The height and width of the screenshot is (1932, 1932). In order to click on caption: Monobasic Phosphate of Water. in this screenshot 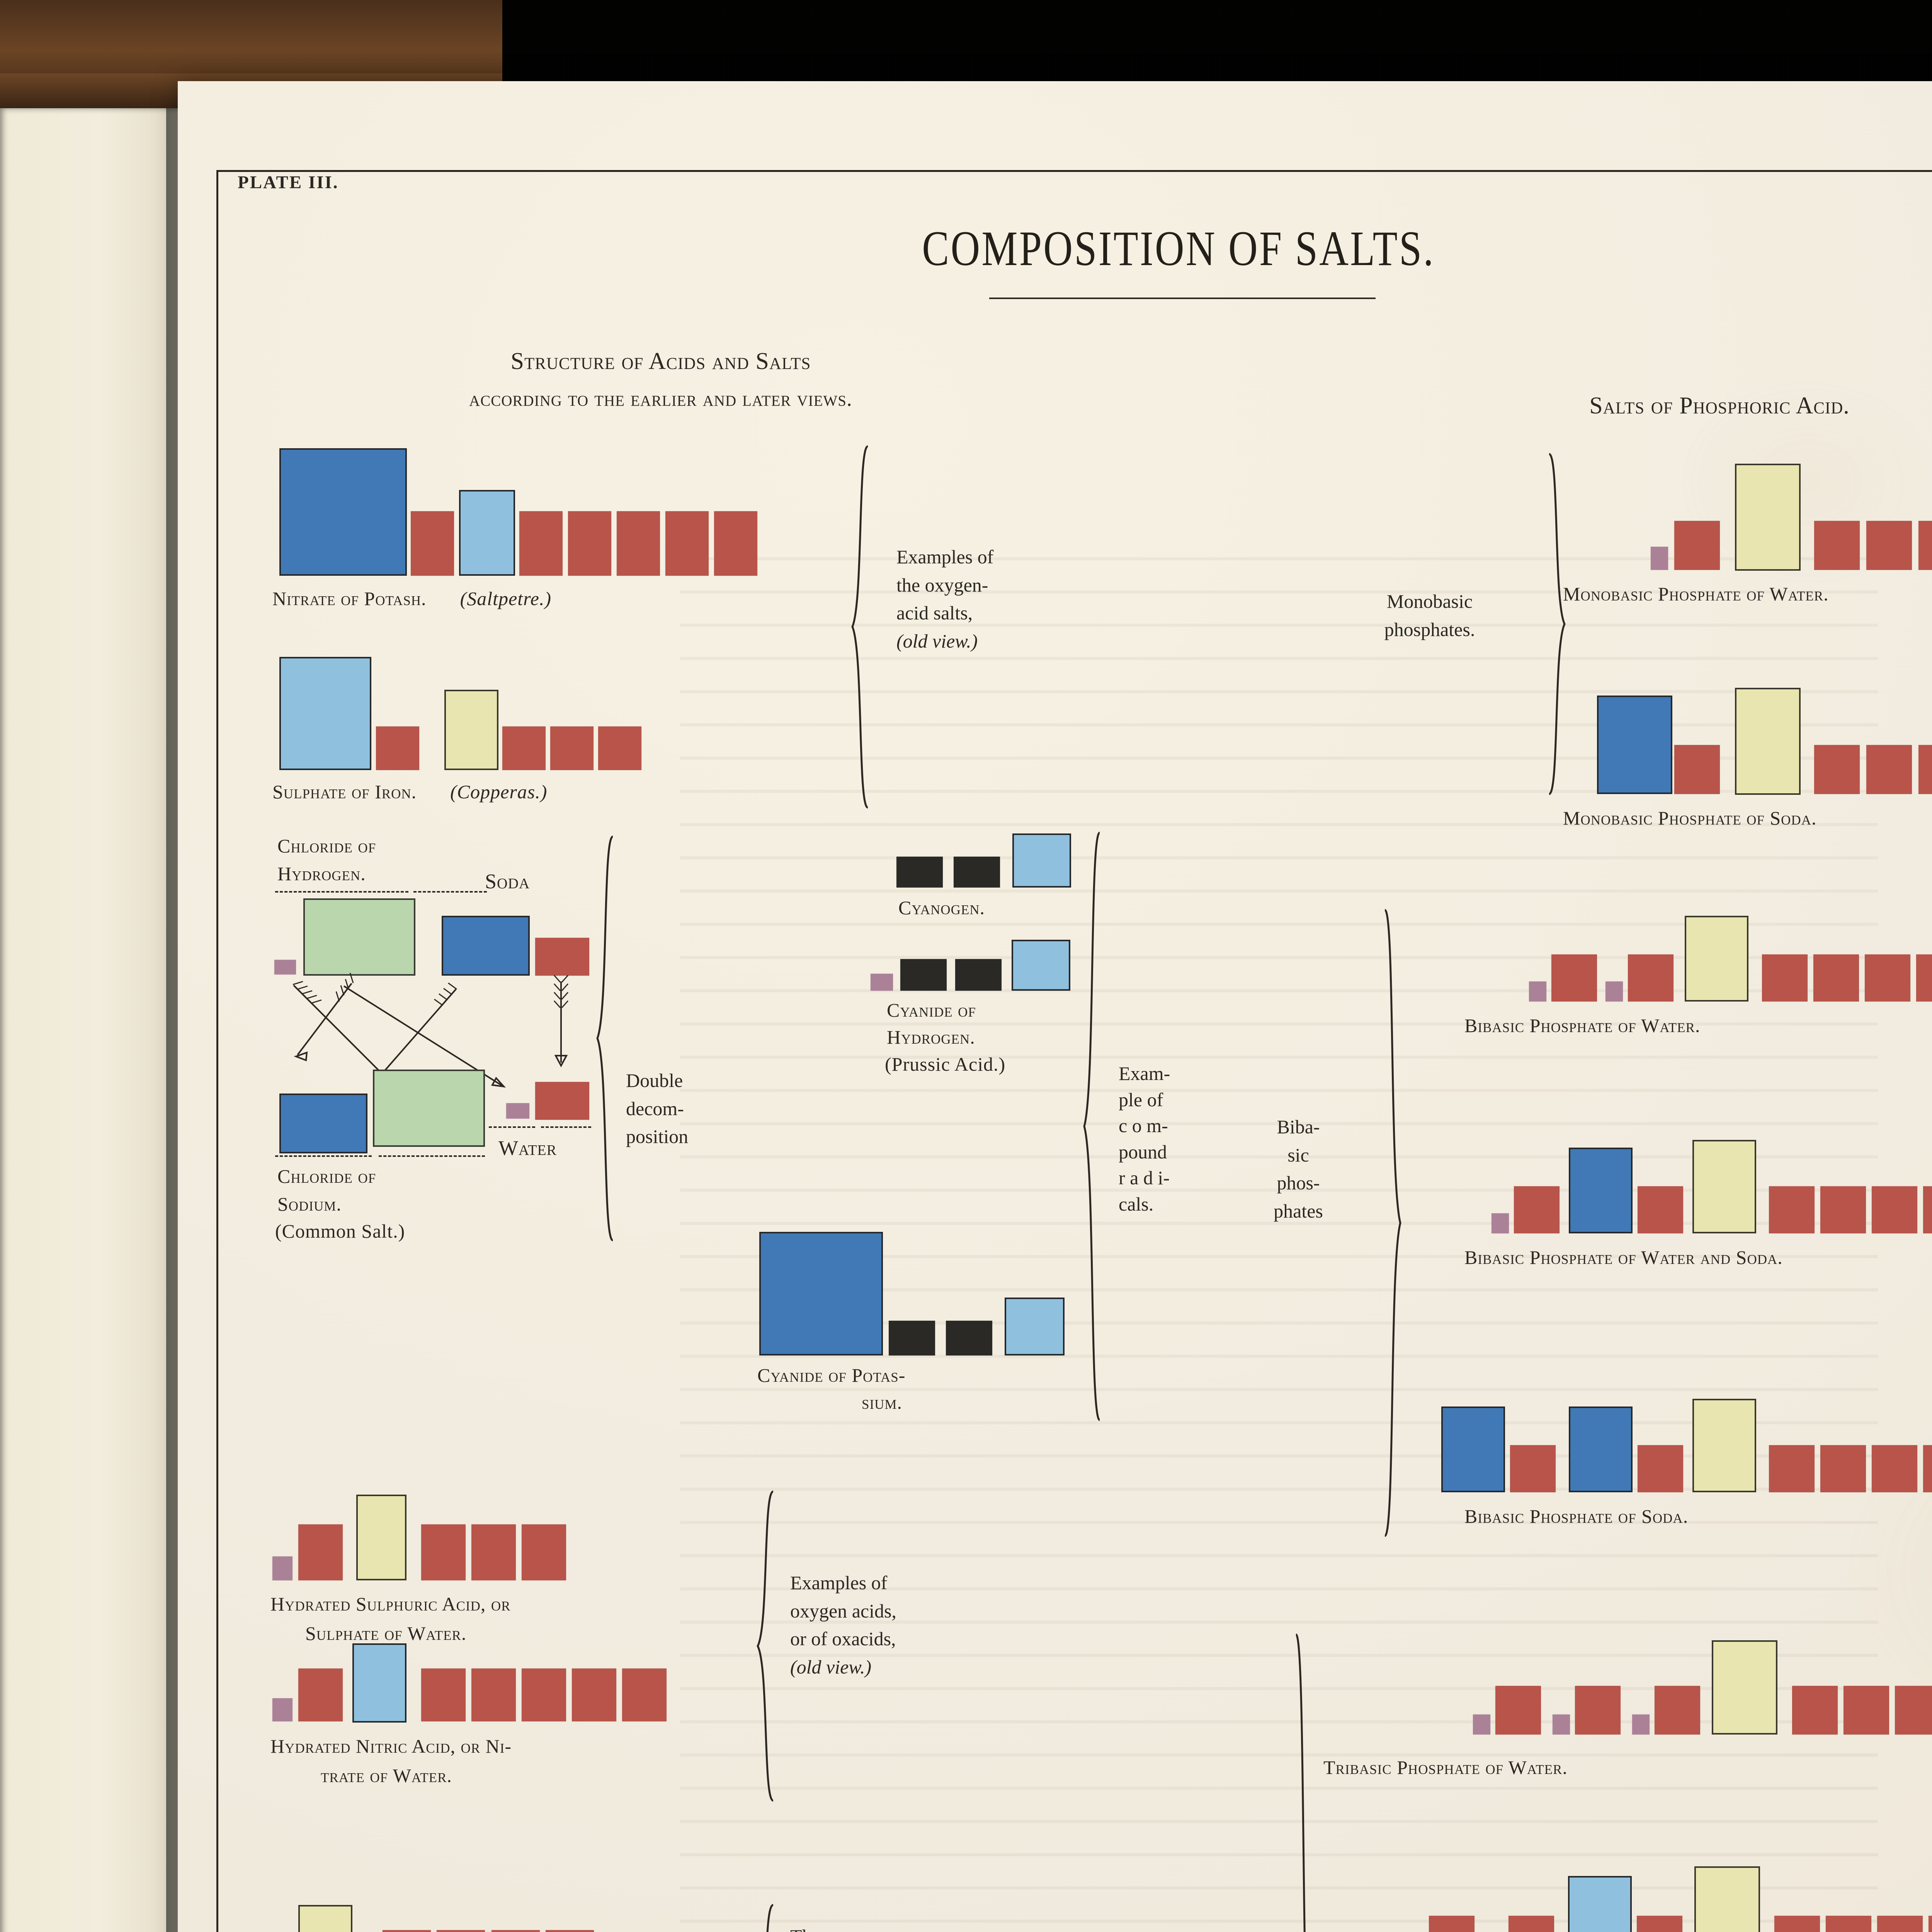, I will do `click(1696, 594)`.